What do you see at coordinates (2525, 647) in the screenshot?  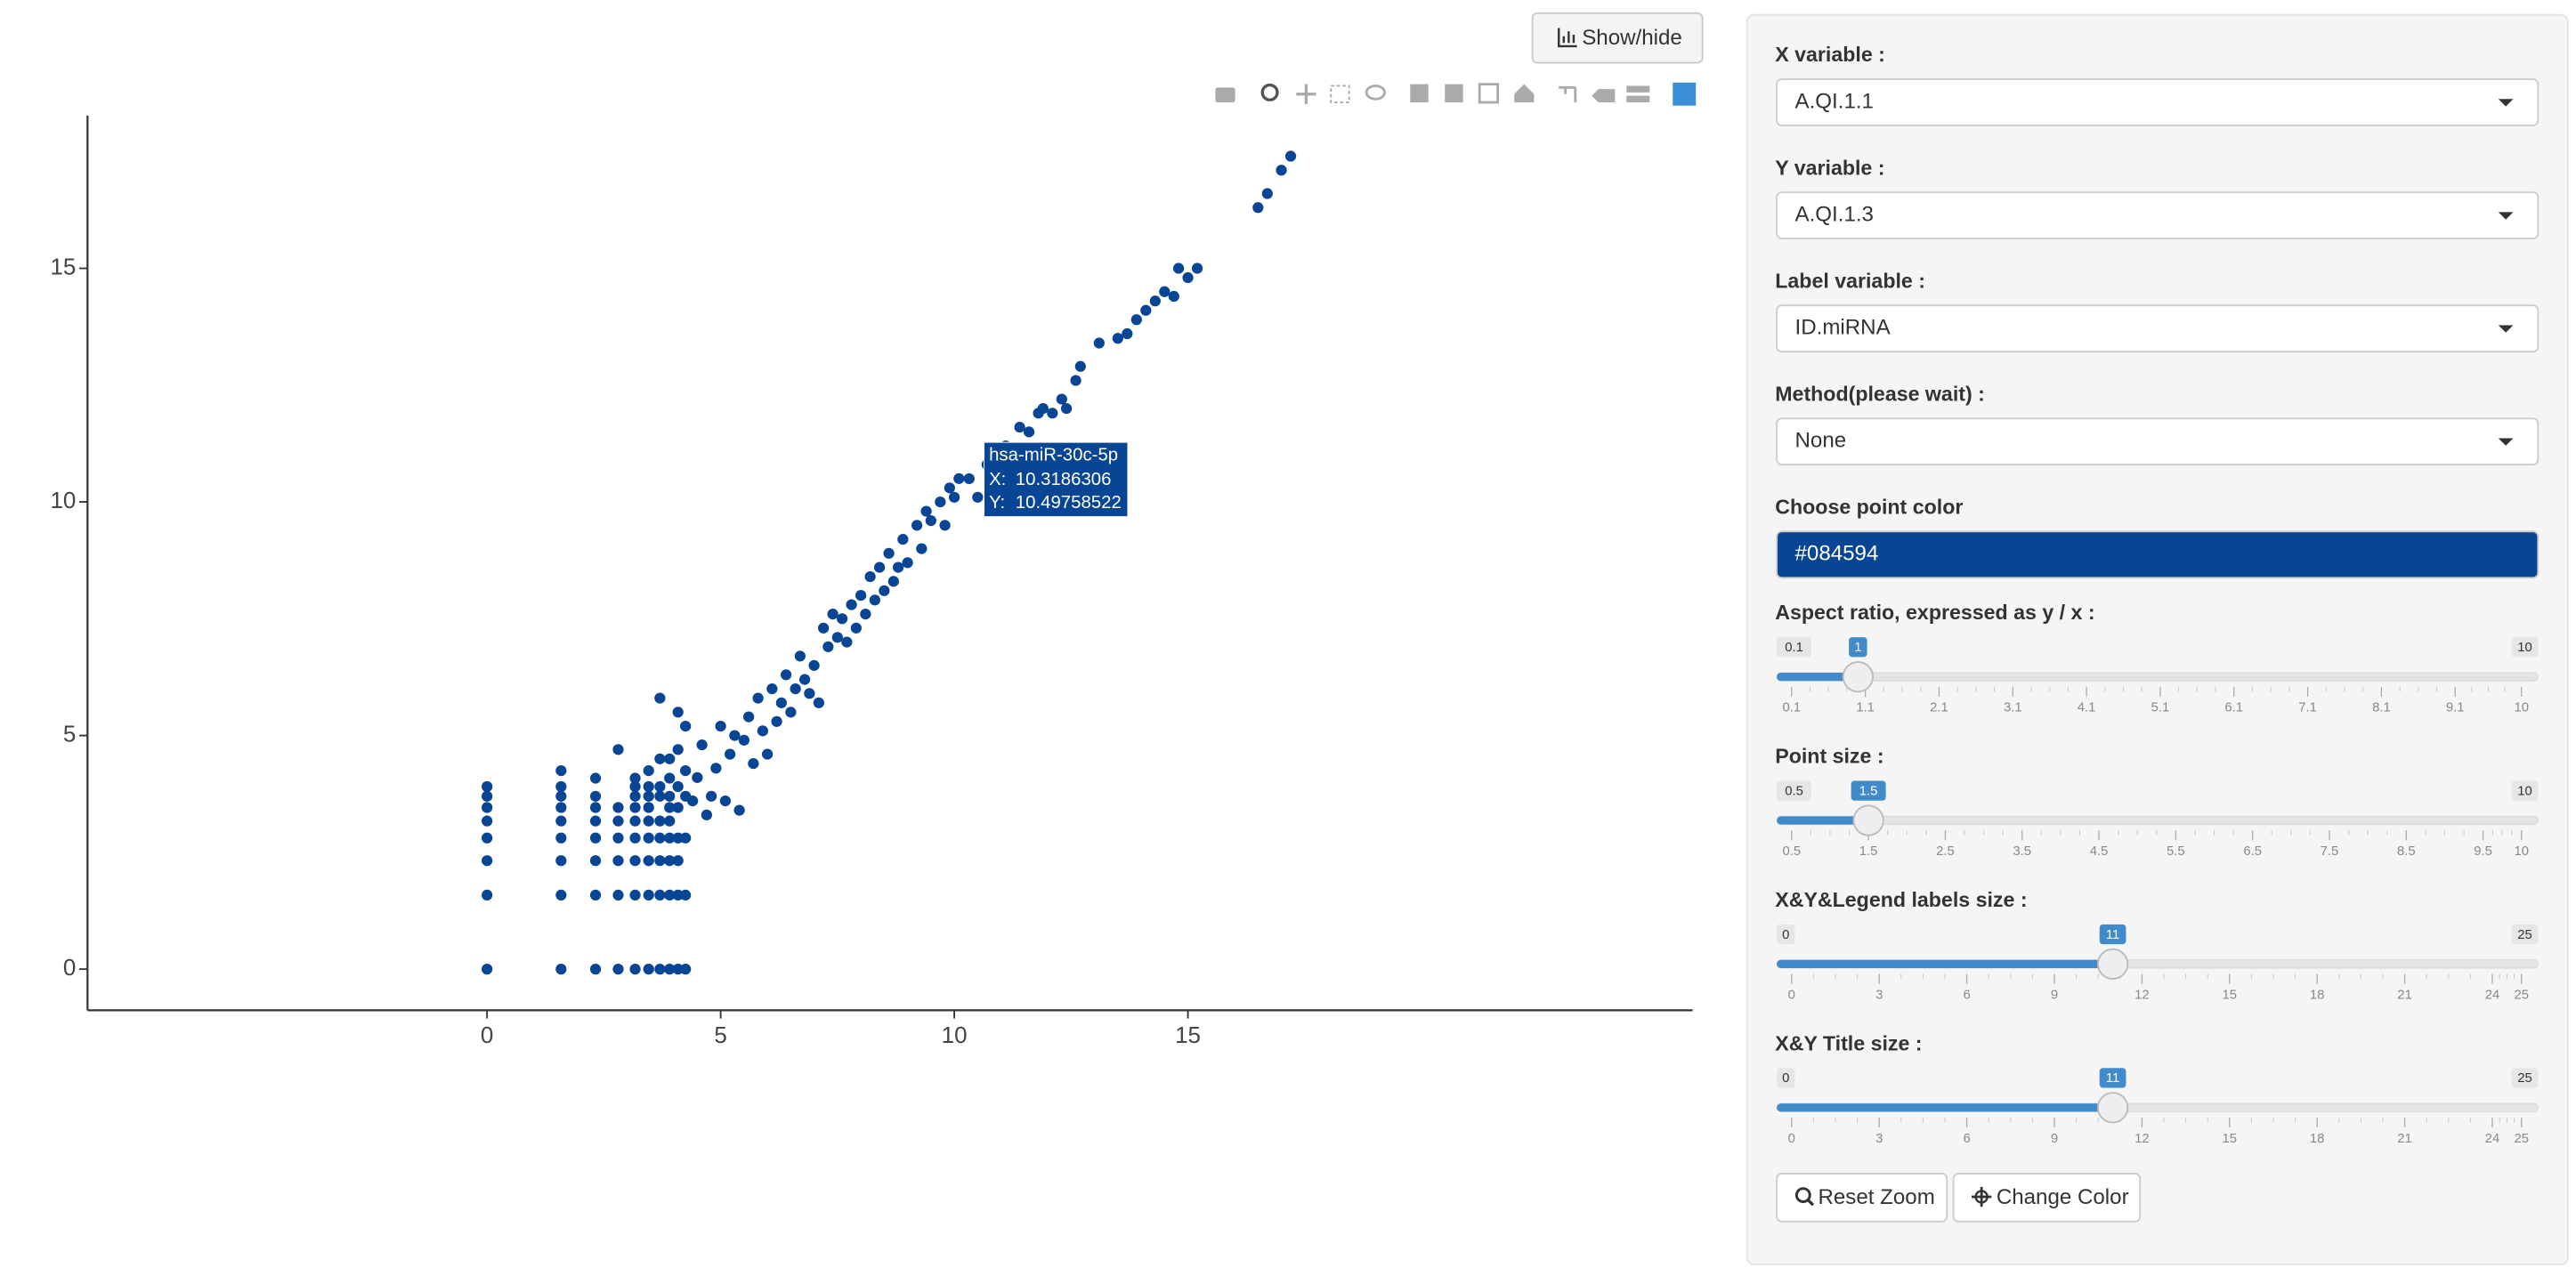 I see `slider-max-box` at bounding box center [2525, 647].